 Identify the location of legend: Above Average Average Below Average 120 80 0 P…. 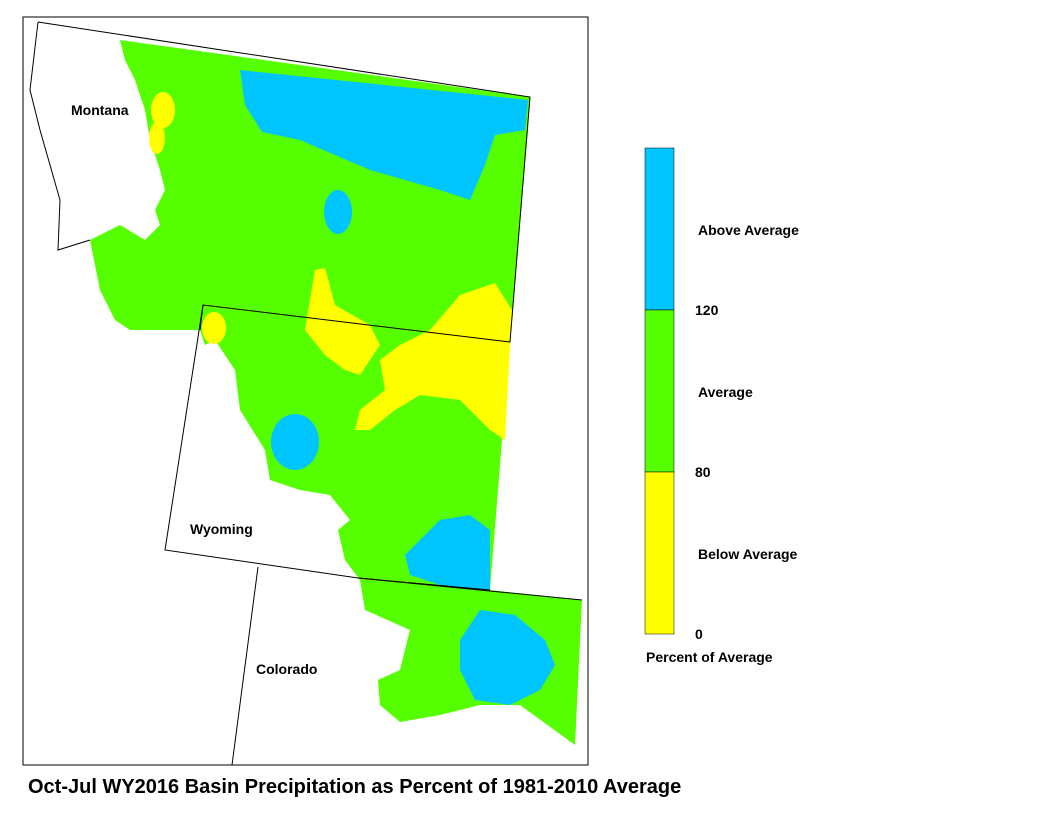
(721, 406).